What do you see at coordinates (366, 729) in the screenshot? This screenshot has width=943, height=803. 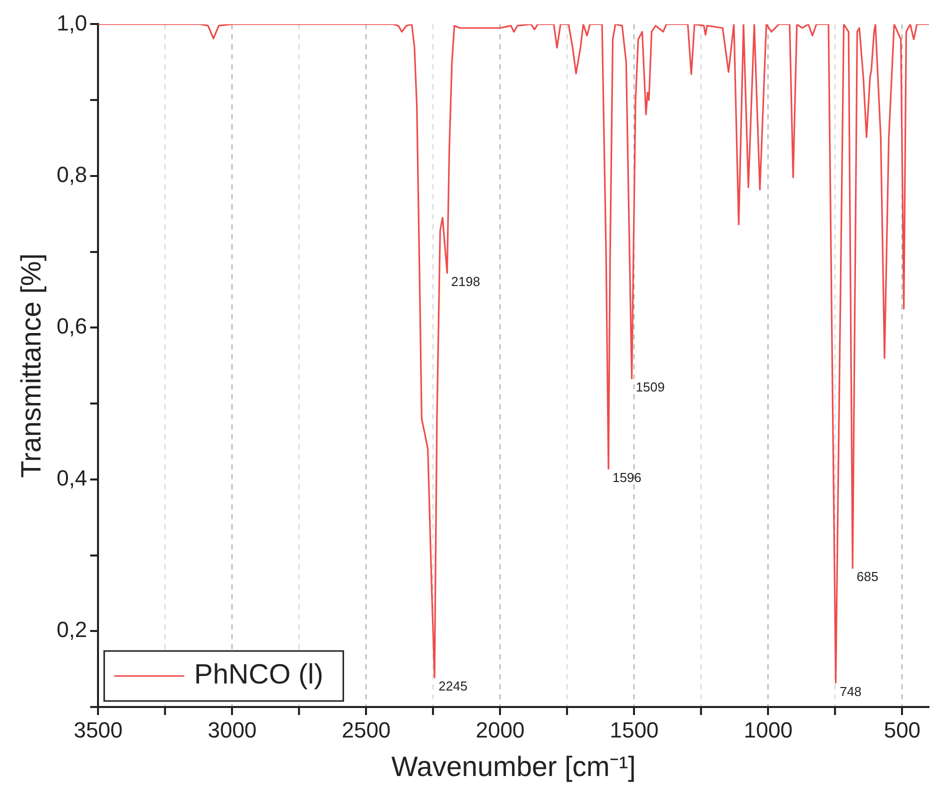 I see `x-tick-label: 2500` at bounding box center [366, 729].